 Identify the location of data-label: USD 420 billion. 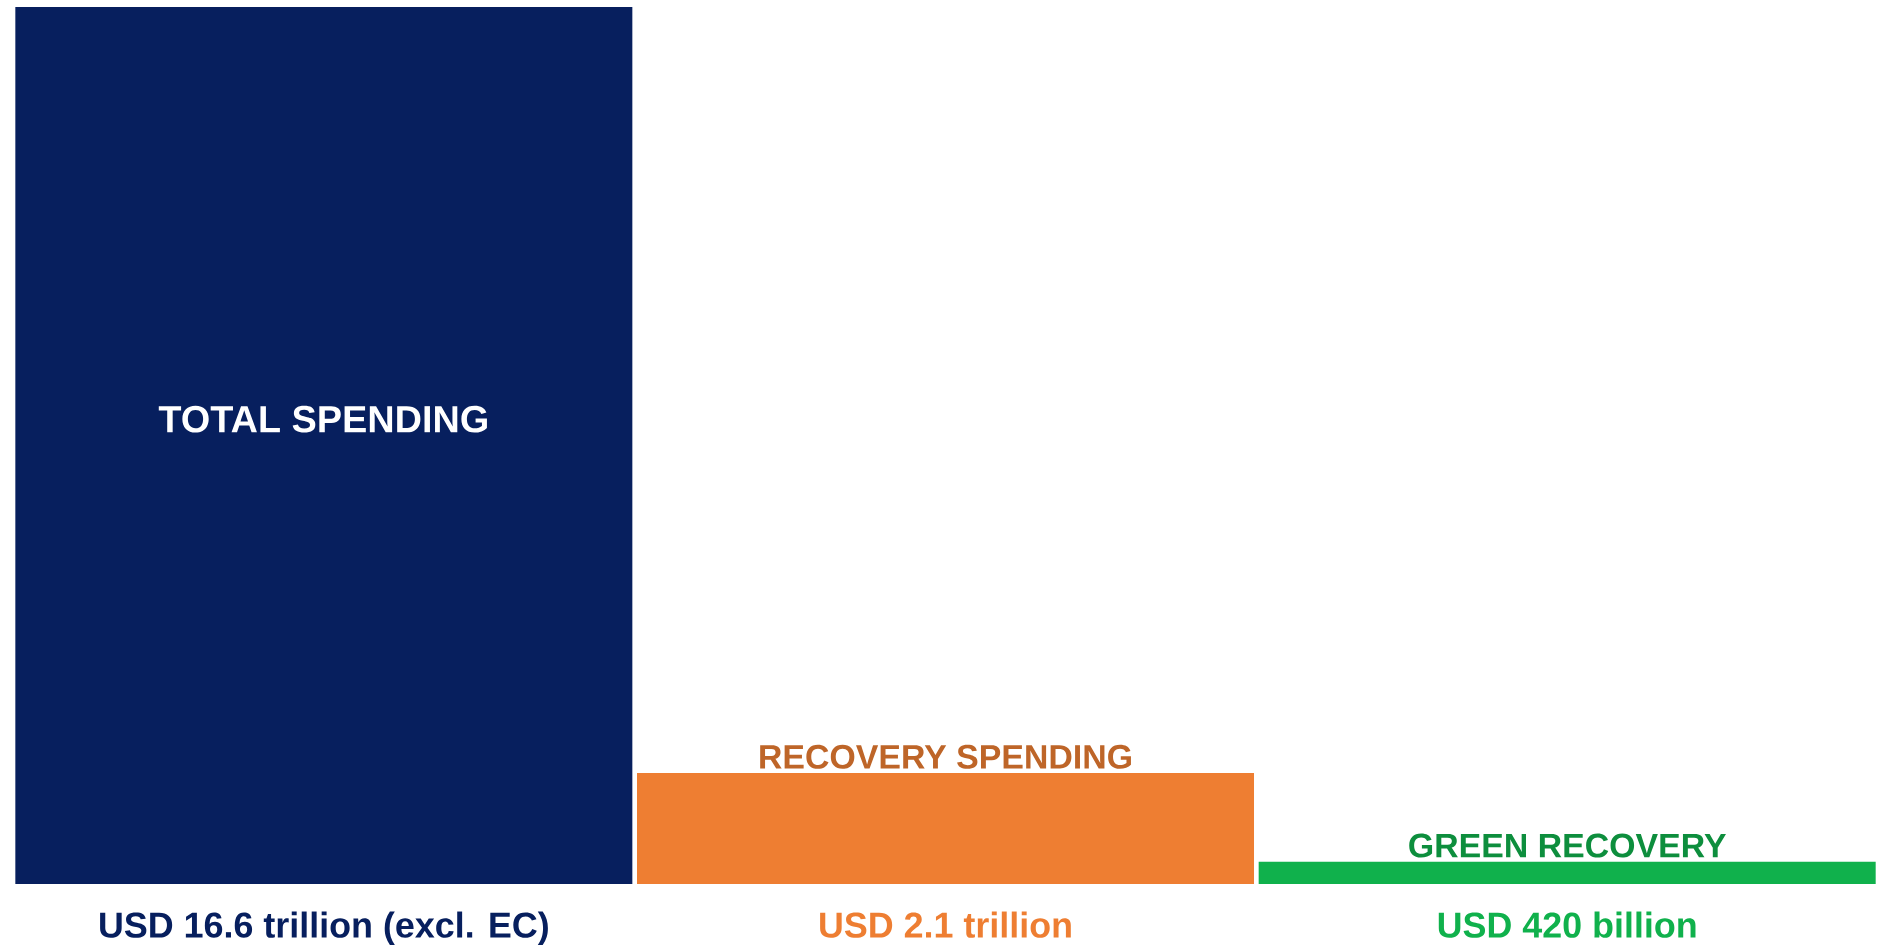
(1567, 924).